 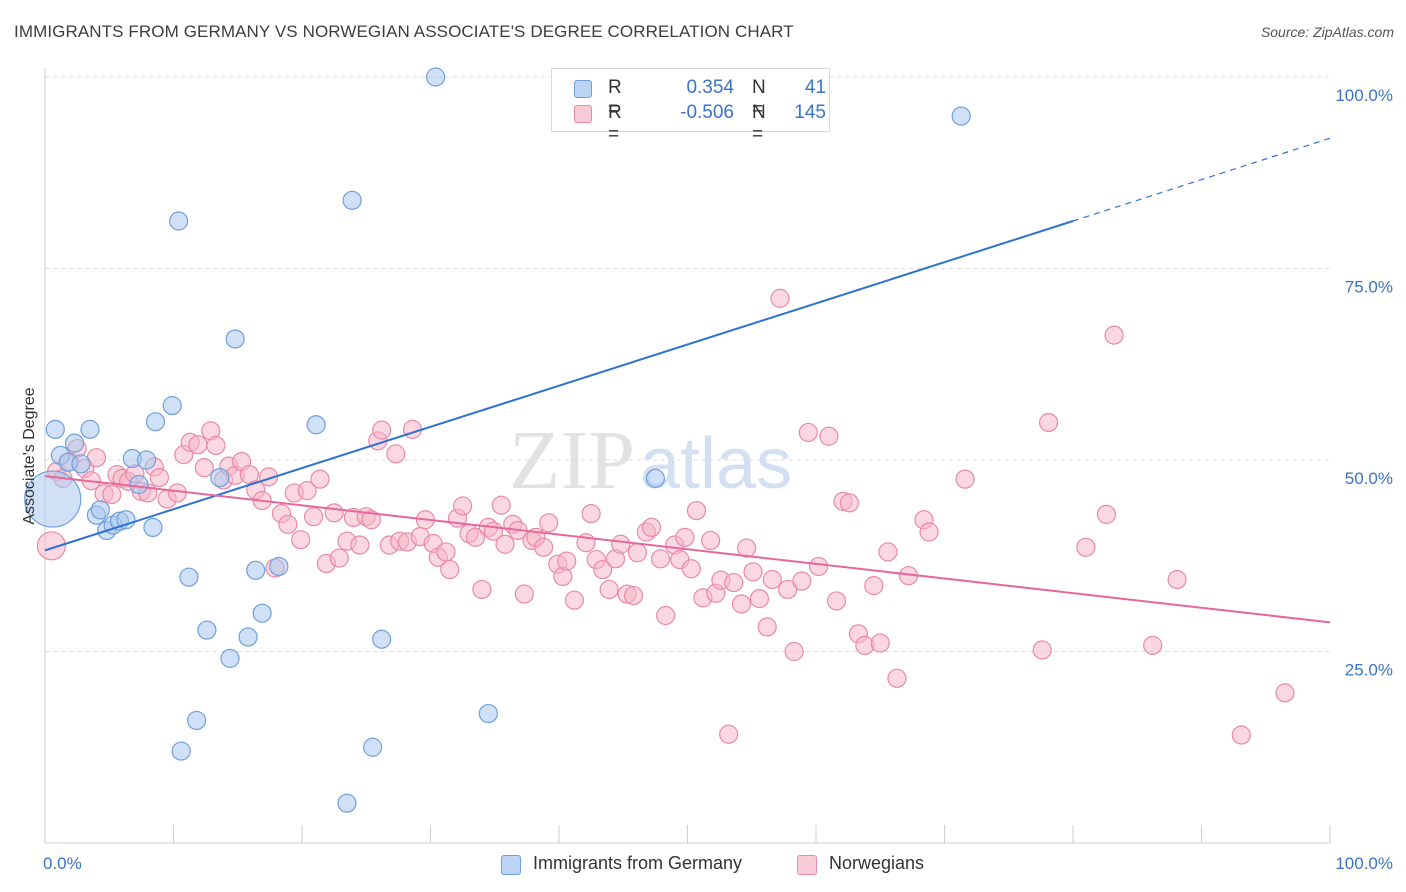 I want to click on watermark: ZIP atlas, so click(x=650, y=460).